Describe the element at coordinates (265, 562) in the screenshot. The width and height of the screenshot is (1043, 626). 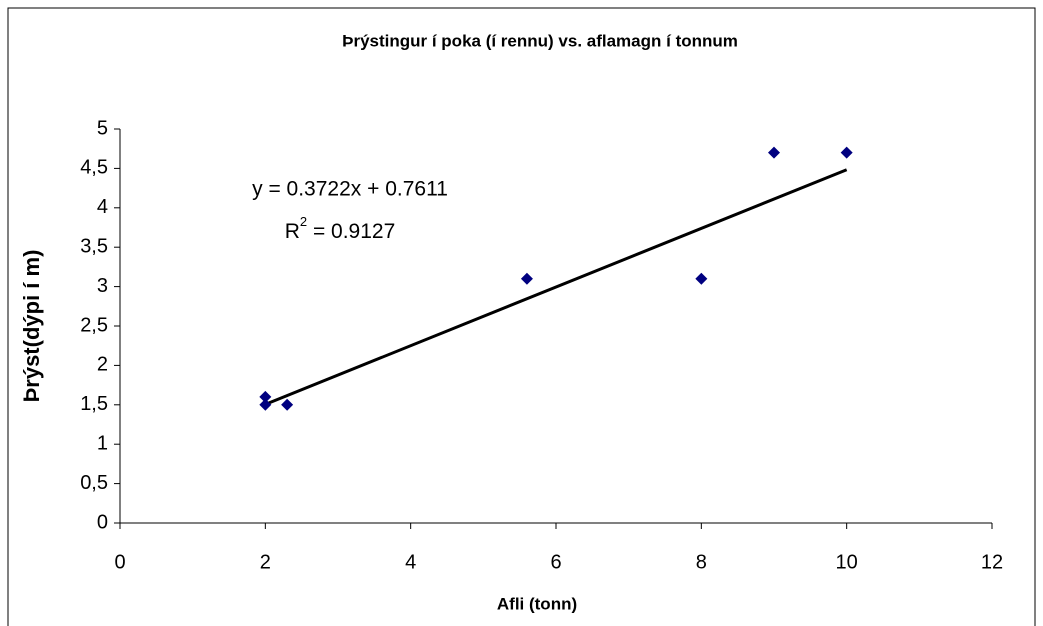
I see `x-tick-label: 2` at that location.